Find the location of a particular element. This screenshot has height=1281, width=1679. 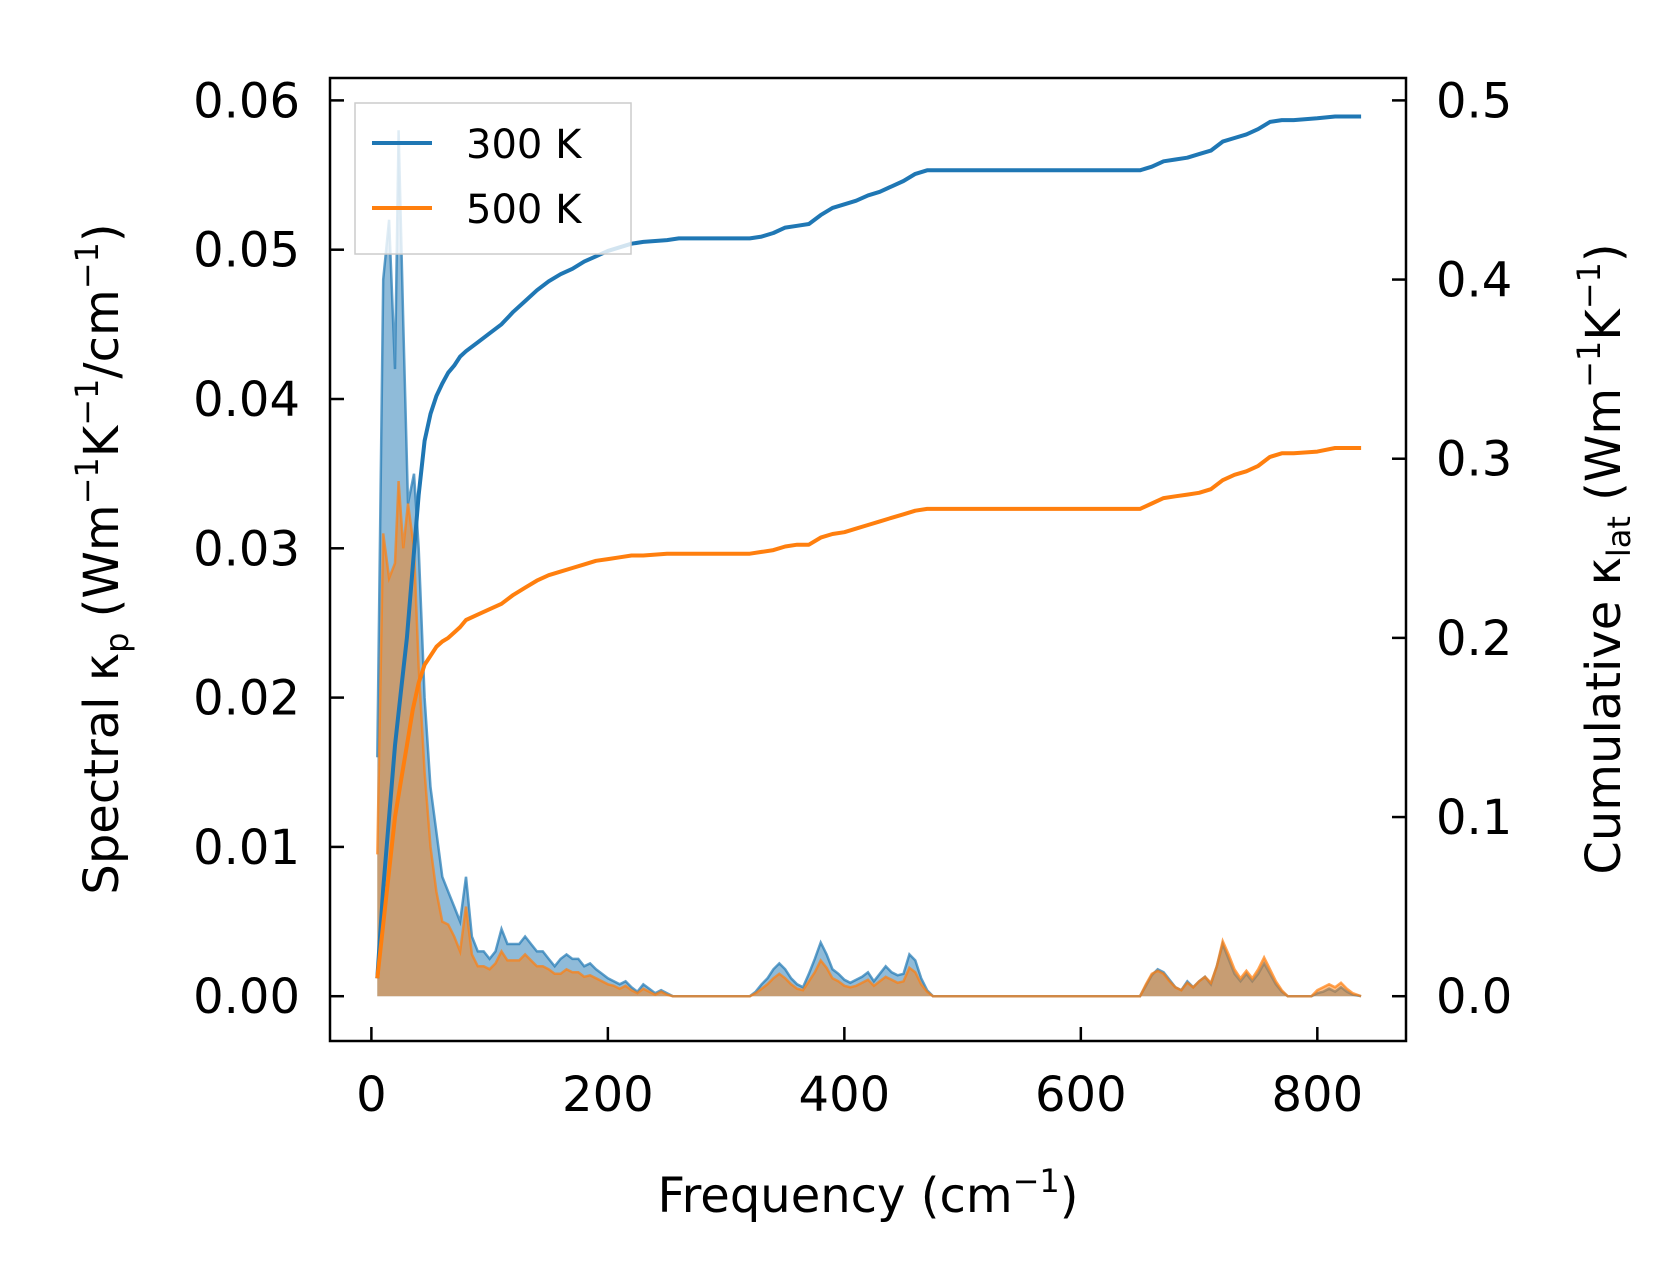

legend-entry-300k: 300 K is located at coordinates (477, 145).